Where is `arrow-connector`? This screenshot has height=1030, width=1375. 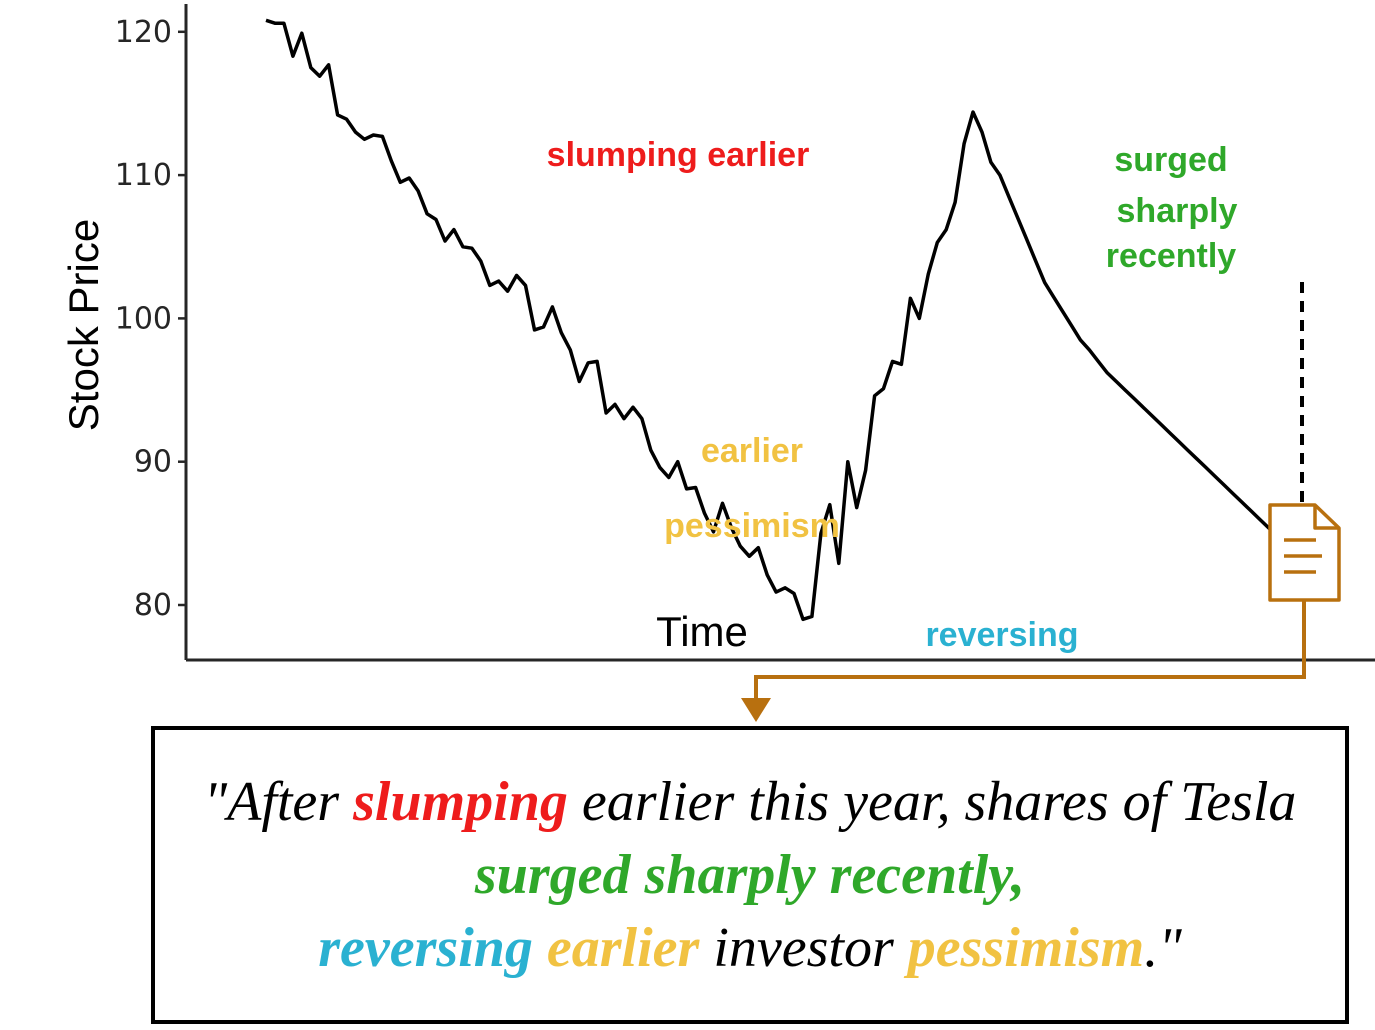
arrow-connector is located at coordinates (1023, 661).